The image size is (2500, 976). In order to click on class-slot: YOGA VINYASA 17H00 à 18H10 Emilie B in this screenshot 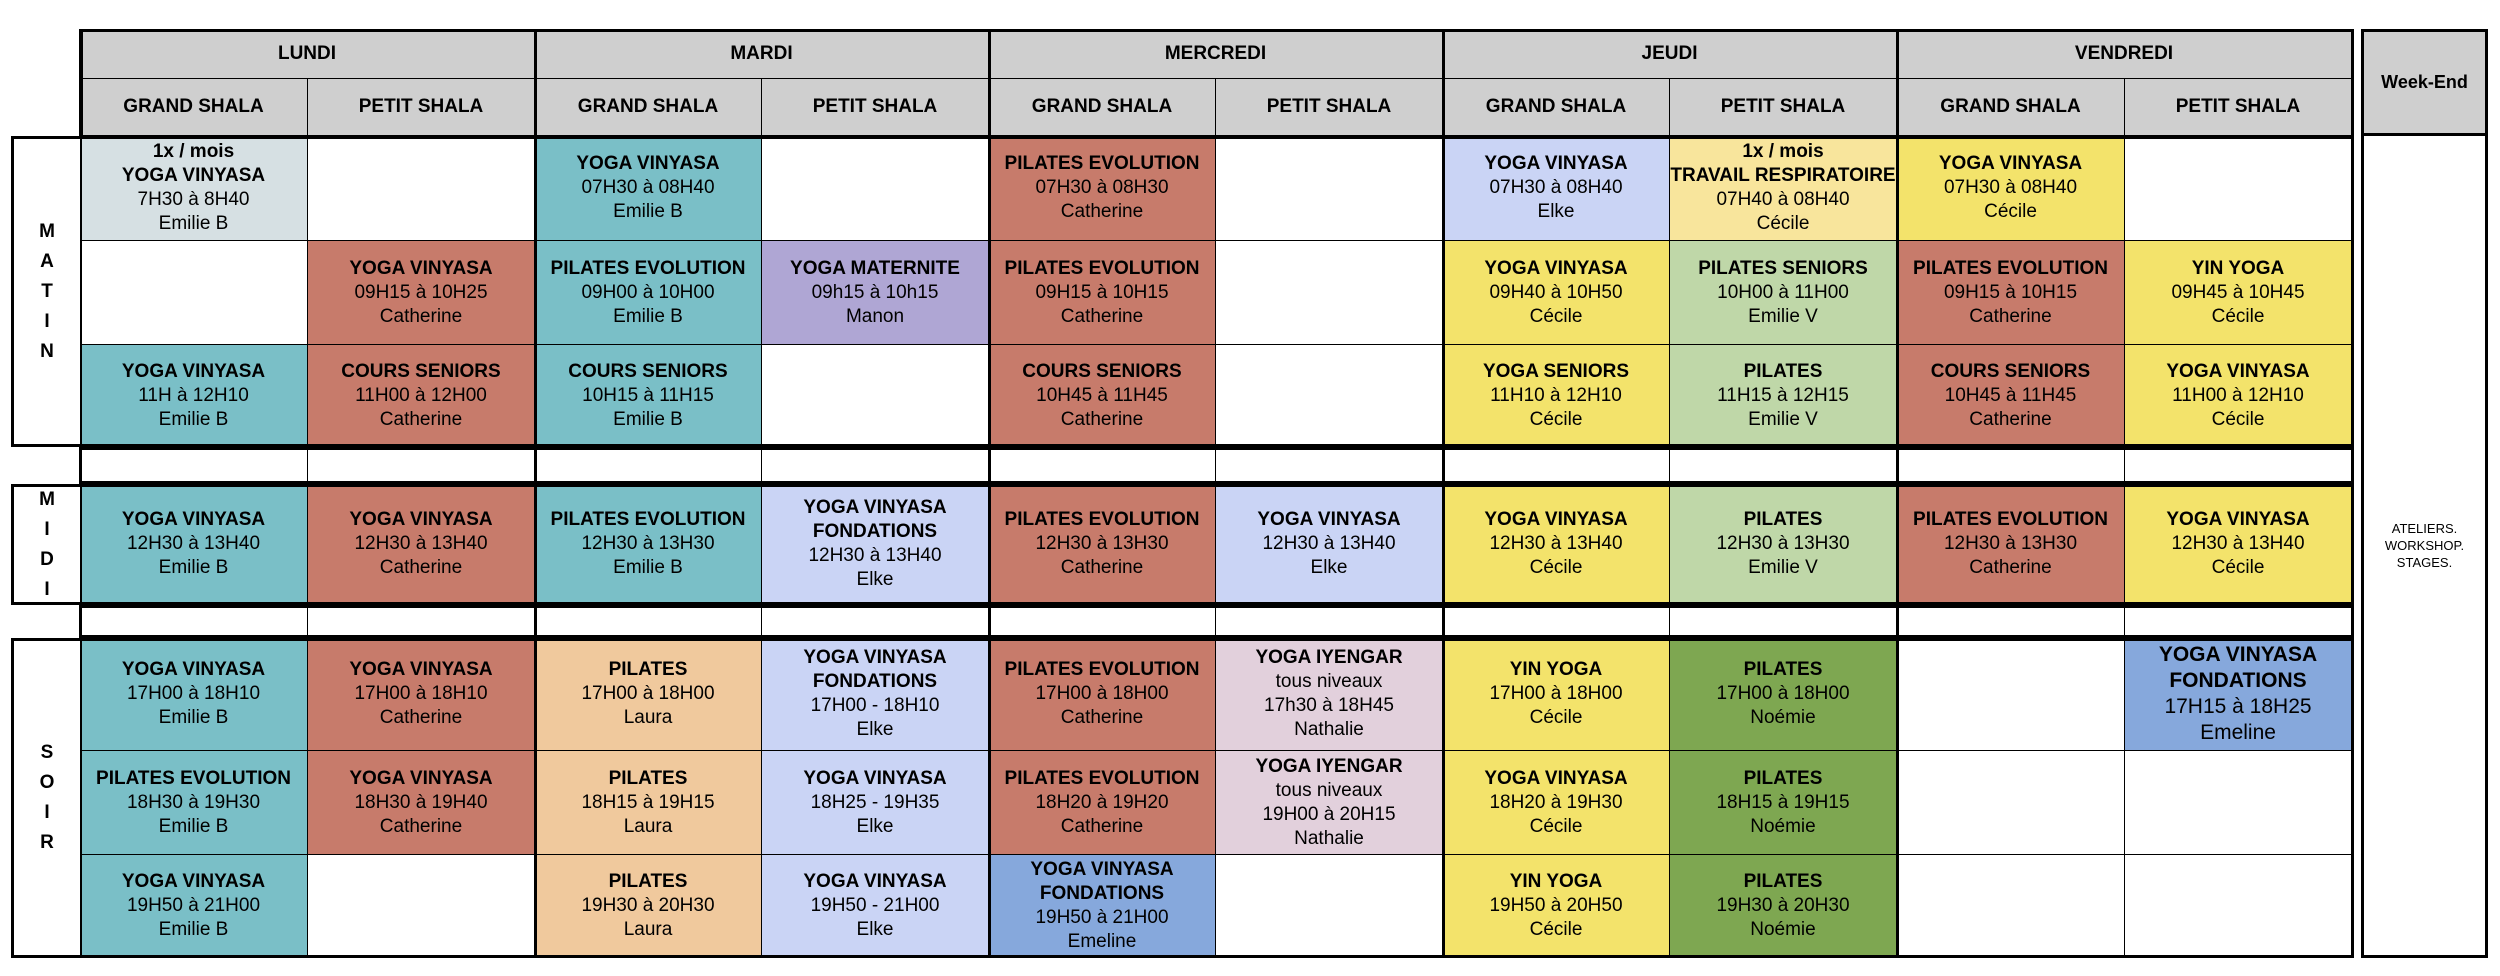, I will do `click(194, 694)`.